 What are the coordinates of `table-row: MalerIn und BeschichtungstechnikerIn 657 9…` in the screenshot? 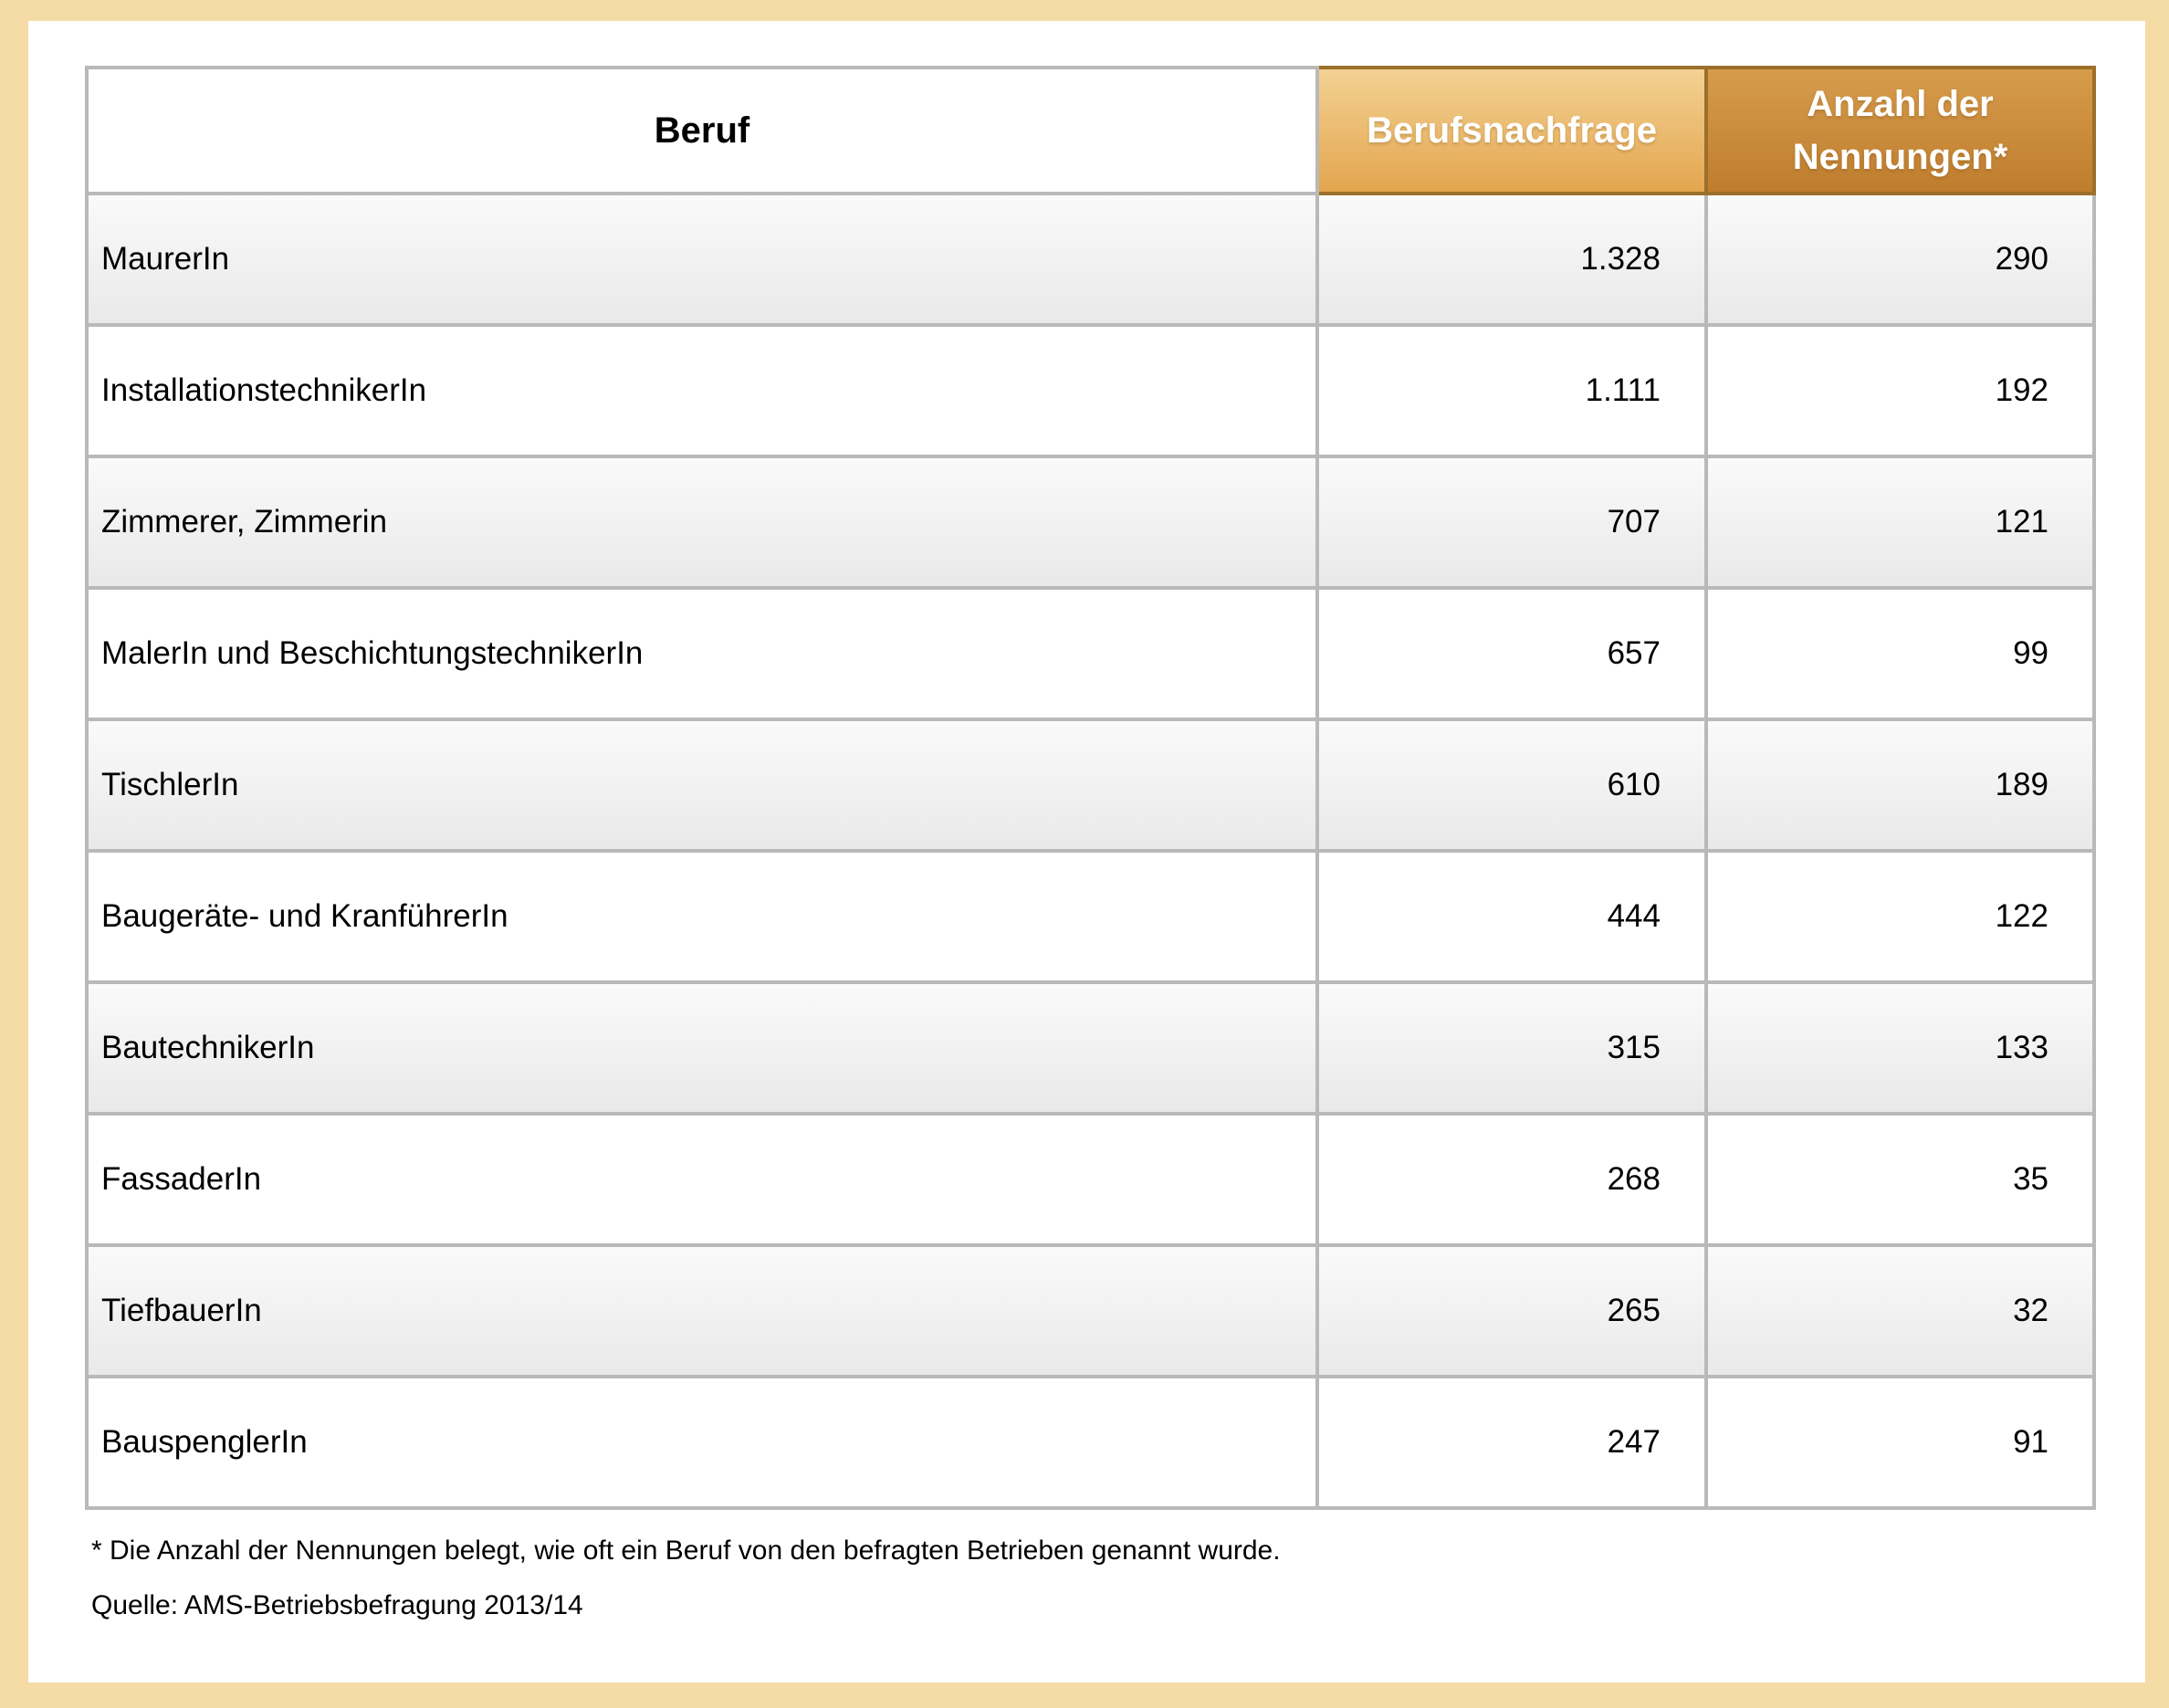 It's located at (1090, 653).